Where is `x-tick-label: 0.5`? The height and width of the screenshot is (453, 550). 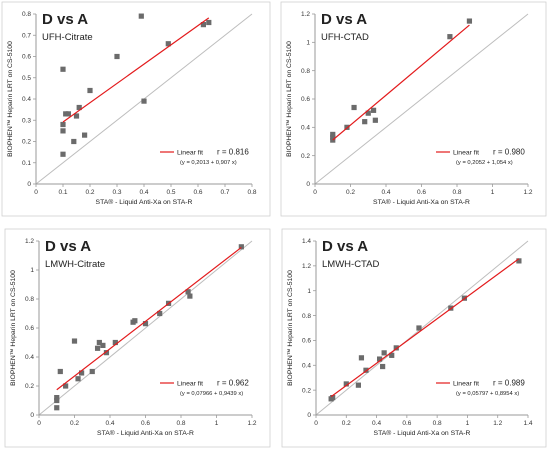 x-tick-label: 0.5 is located at coordinates (170, 192).